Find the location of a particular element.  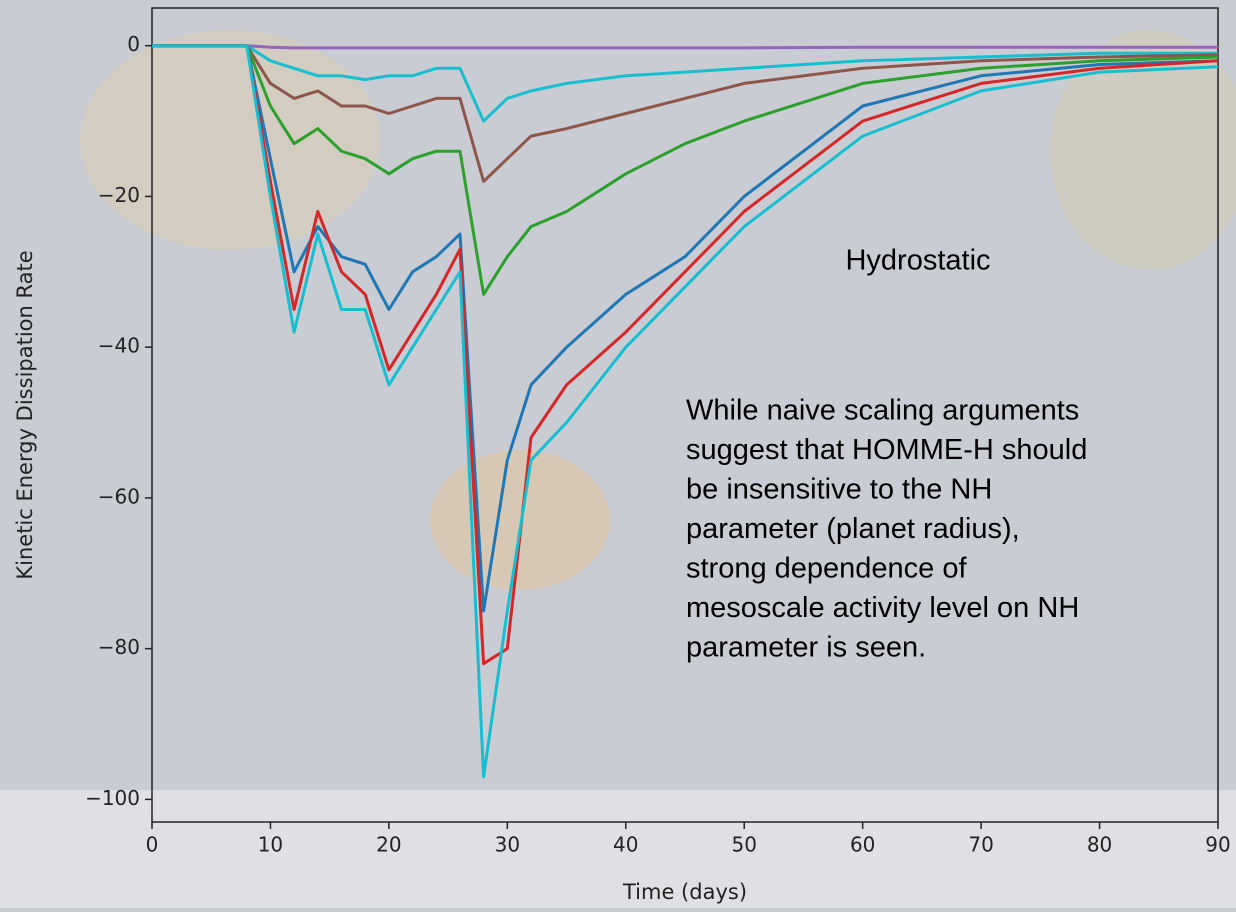

annotation-line: be insensitive to the NH is located at coordinates (839, 490).